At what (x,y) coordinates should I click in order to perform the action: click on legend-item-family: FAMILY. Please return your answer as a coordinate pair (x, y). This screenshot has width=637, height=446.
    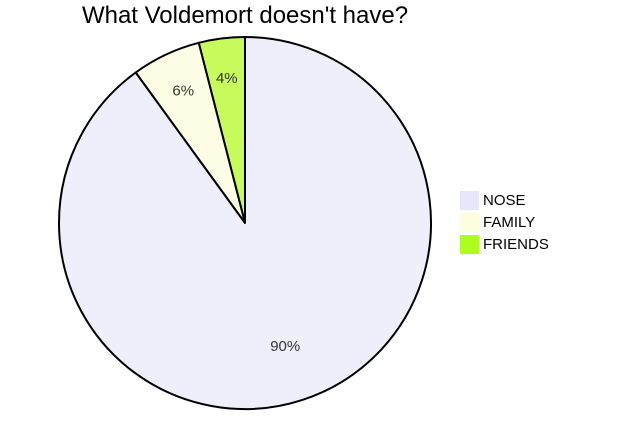
    Looking at the image, I should click on (504, 222).